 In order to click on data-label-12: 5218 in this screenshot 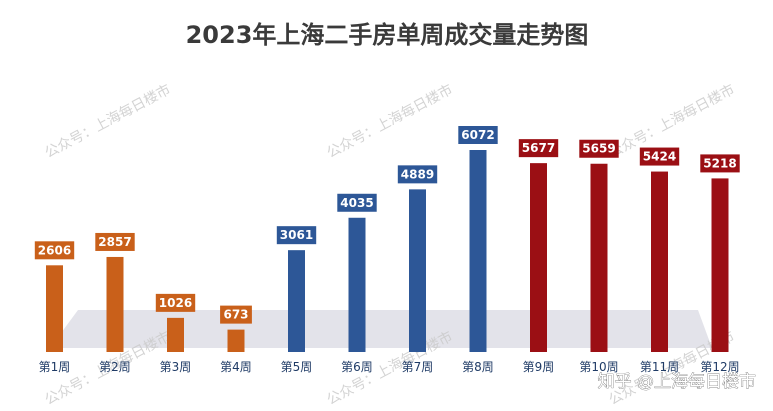, I will do `click(719, 163)`.